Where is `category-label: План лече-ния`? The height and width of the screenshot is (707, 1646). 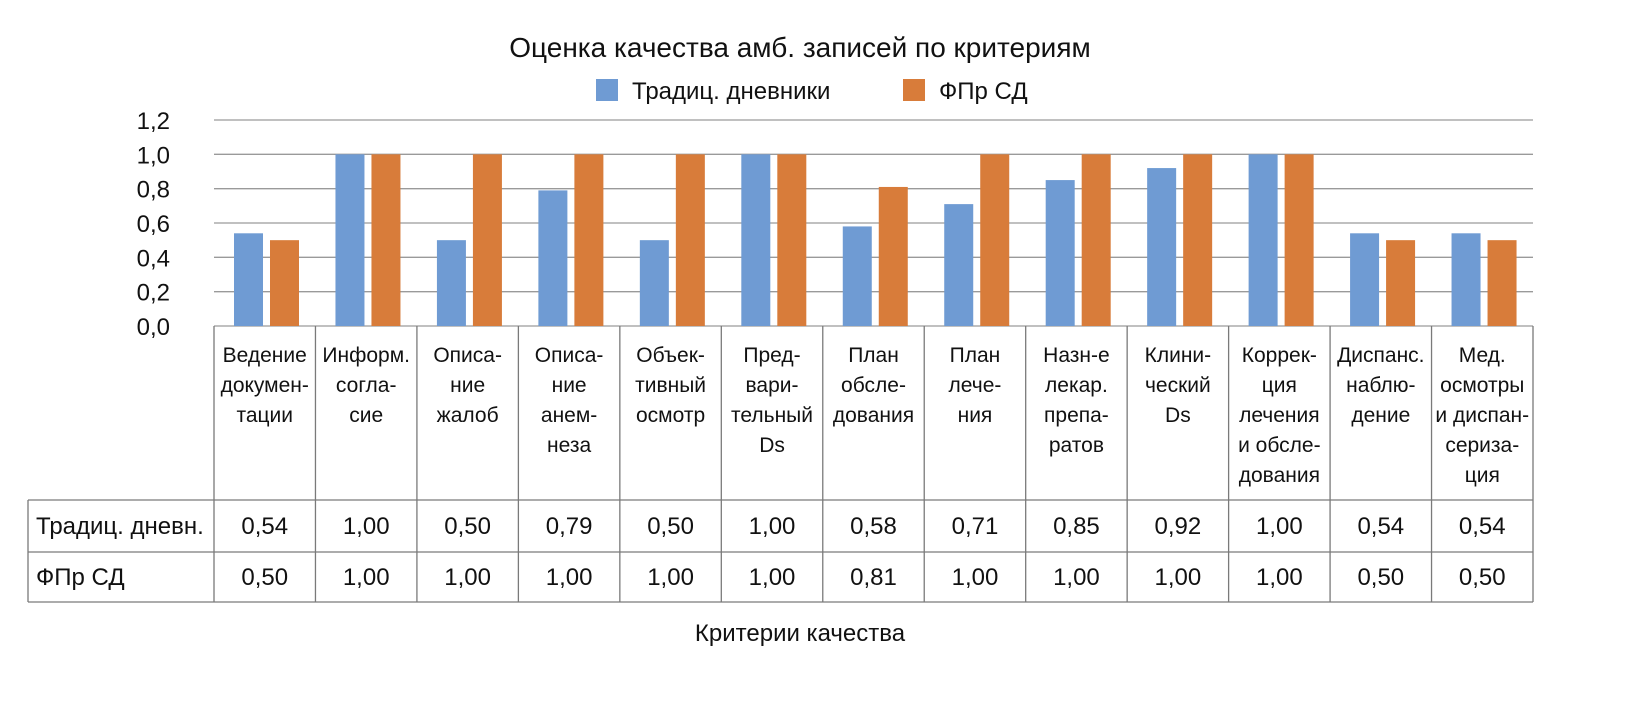
category-label: План лече-ния is located at coordinates (975, 385).